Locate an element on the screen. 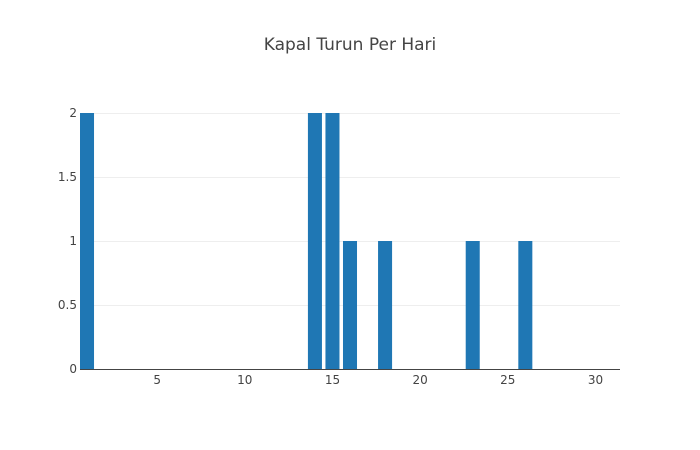 Image resolution: width=700 pixels, height=450 pixels. chart-title: Kapal Turun Per Hari is located at coordinates (350, 45).